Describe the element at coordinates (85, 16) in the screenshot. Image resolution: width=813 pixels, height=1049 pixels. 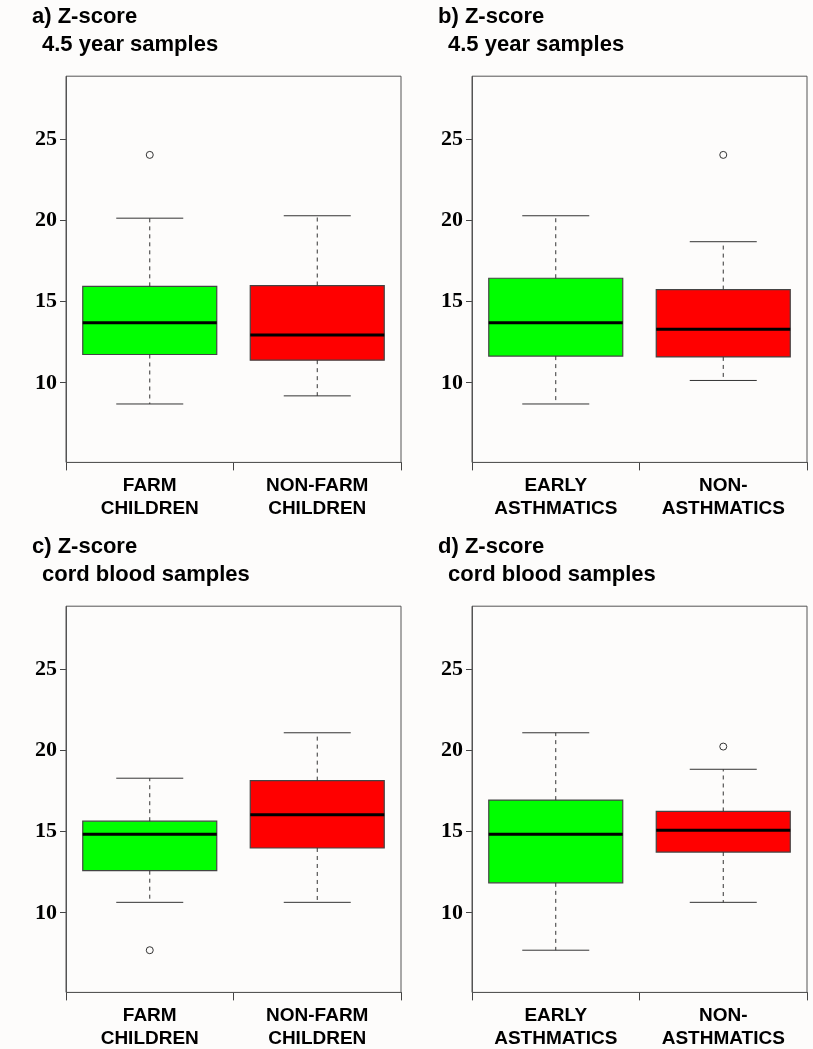
I see `chart-title: a) Z-score` at that location.